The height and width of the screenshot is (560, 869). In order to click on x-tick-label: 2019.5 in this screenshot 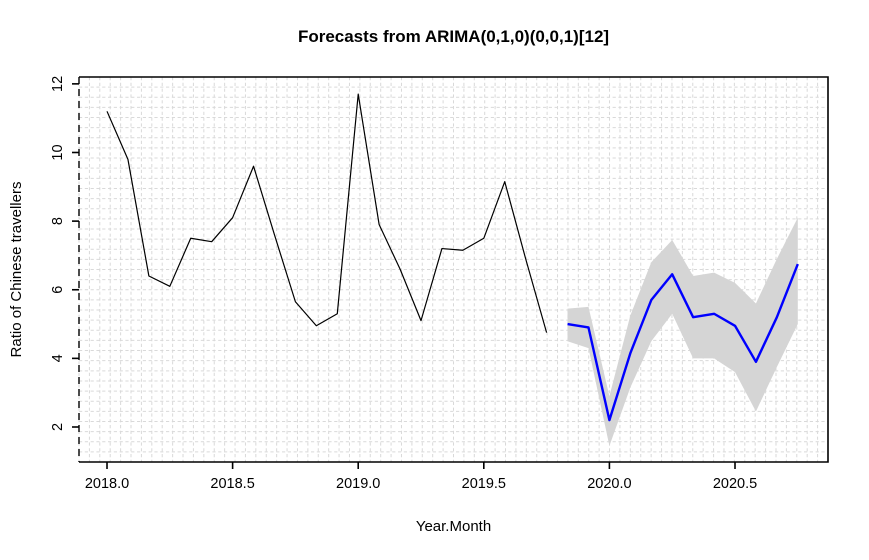, I will do `click(484, 484)`.